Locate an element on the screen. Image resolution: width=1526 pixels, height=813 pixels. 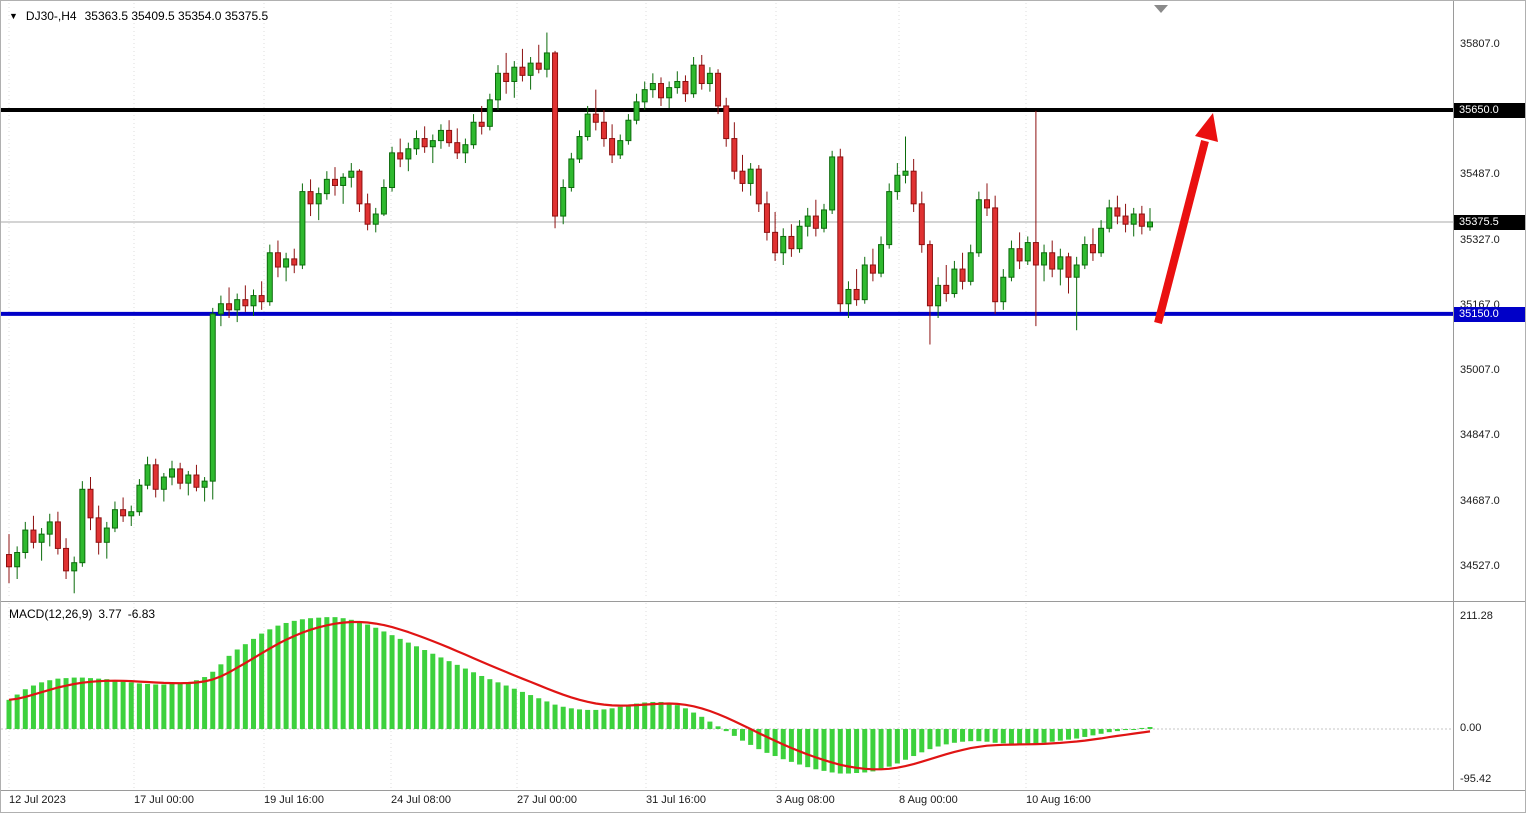
price-tick-label: 35007.0 is located at coordinates (1480, 370).